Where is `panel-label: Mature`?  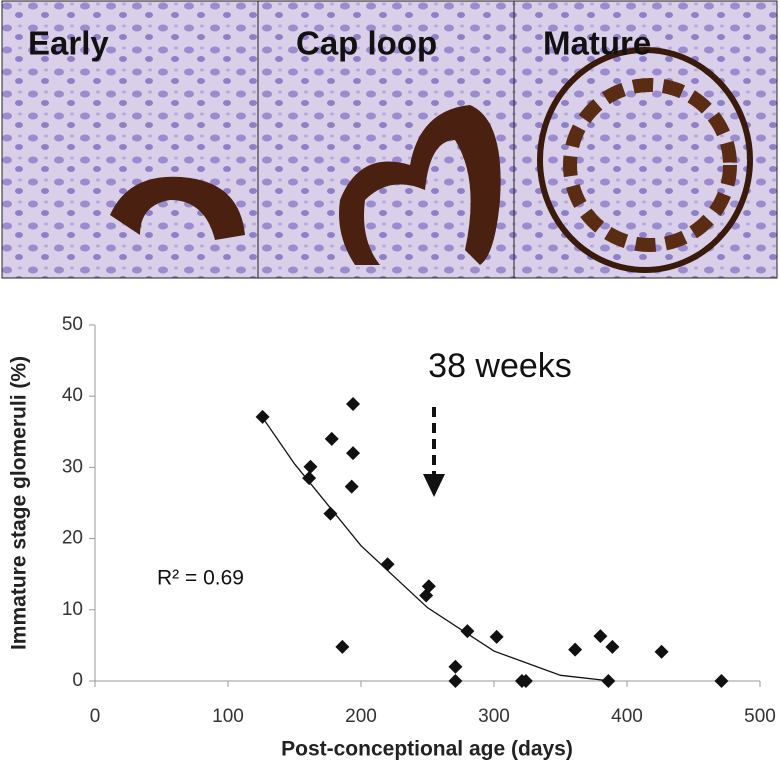 panel-label: Mature is located at coordinates (597, 43).